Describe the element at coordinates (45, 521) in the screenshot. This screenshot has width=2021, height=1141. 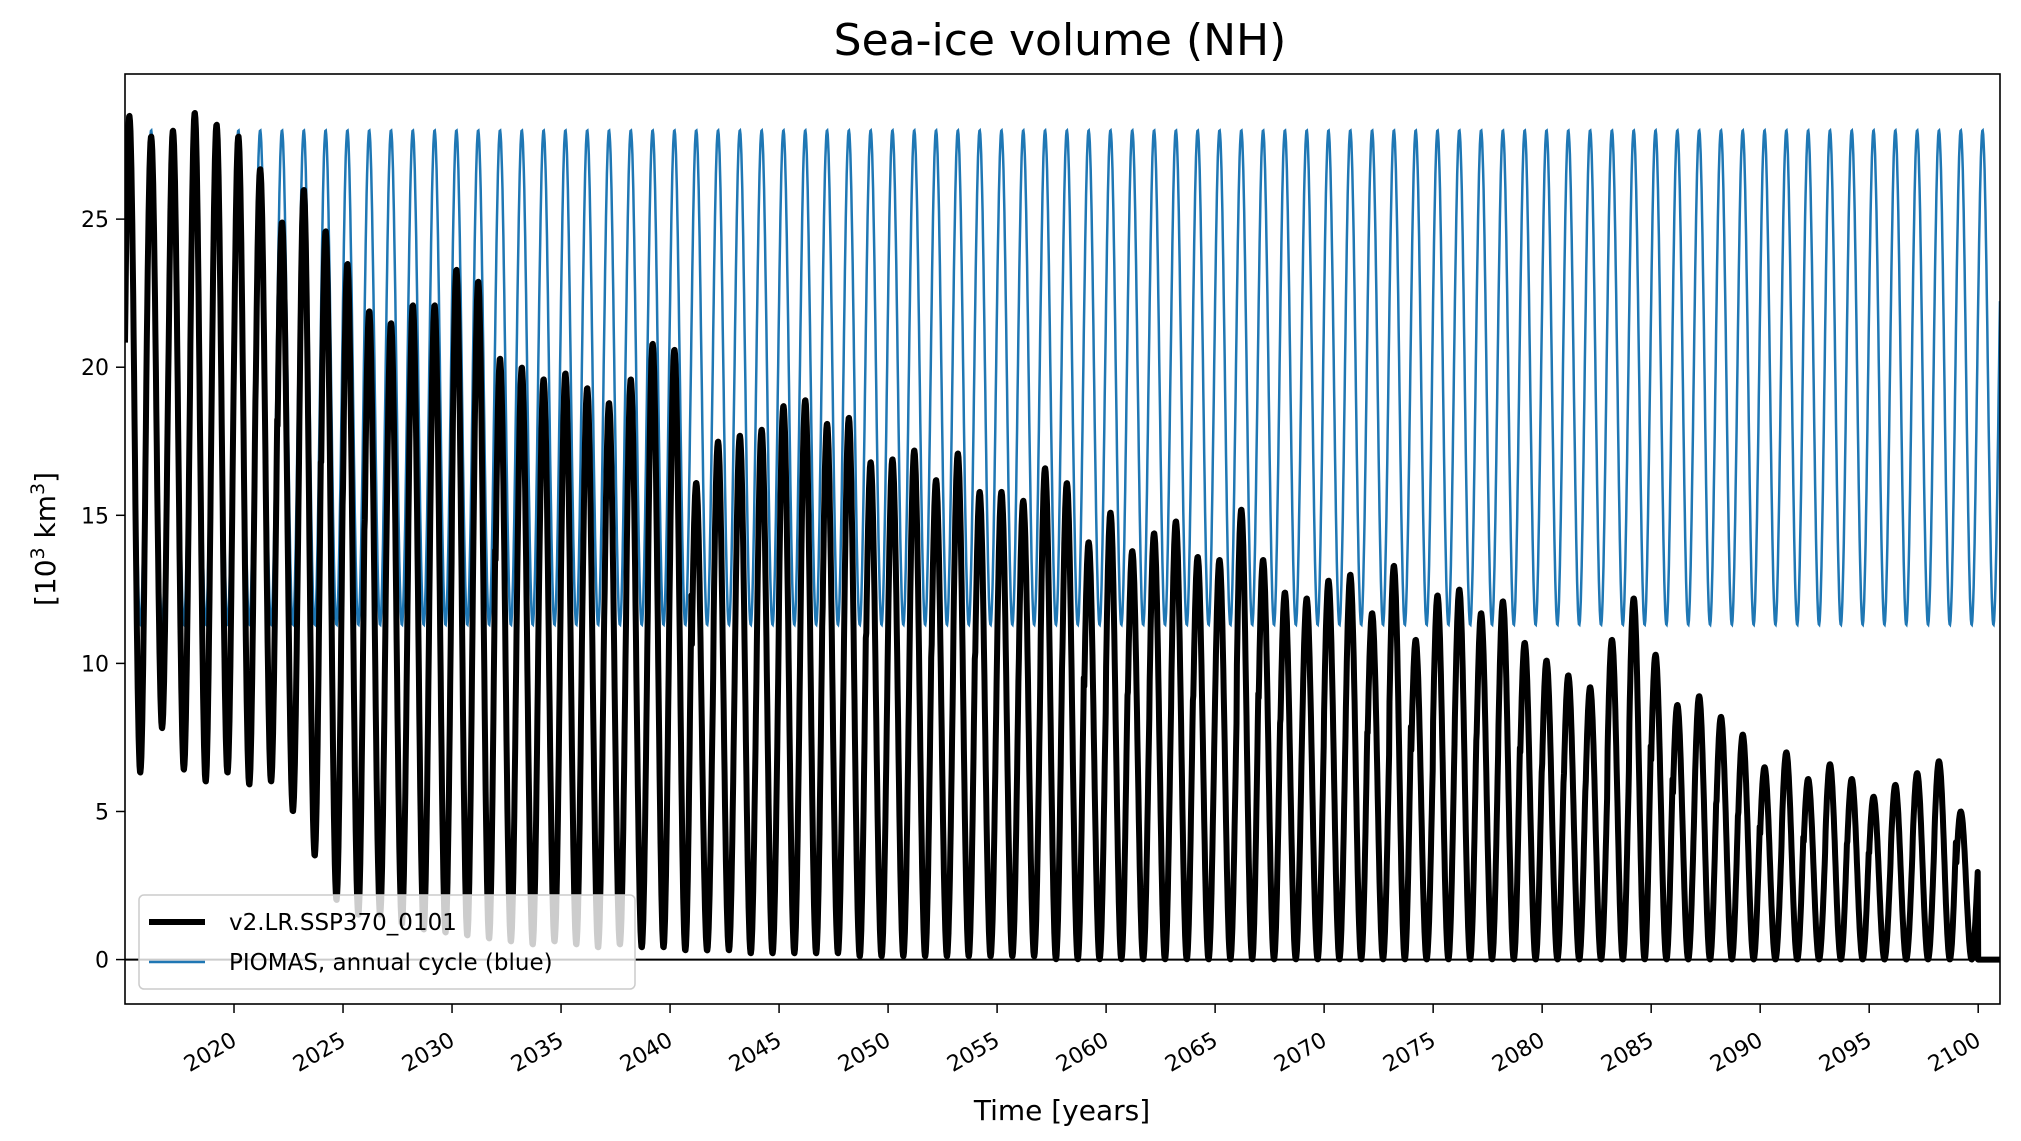
I see `y-axis-label-unit: km` at that location.